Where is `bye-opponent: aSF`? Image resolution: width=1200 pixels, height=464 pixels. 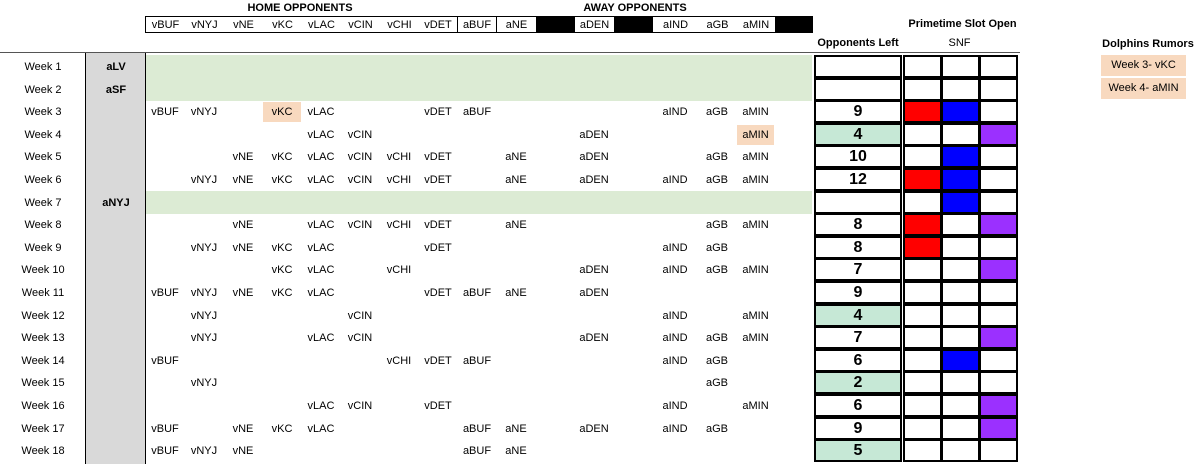 bye-opponent: aSF is located at coordinates (116, 89).